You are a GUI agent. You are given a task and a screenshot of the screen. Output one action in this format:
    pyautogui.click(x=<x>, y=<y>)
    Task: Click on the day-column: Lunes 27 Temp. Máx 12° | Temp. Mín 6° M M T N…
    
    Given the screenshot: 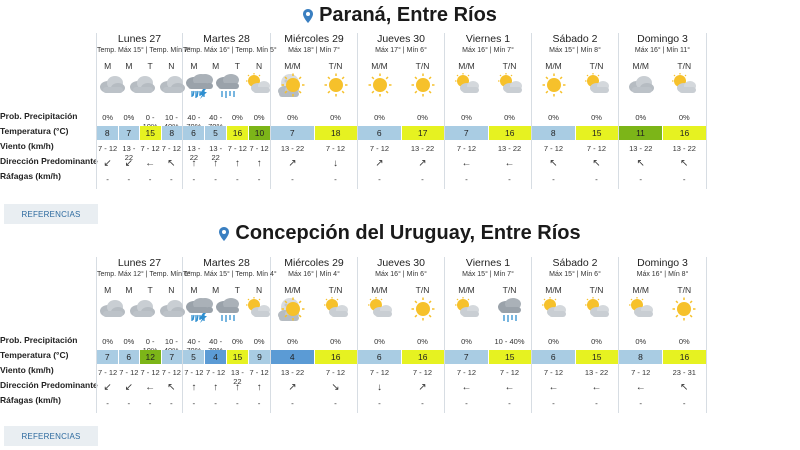 What is the action you would take?
    pyautogui.click(x=154, y=335)
    